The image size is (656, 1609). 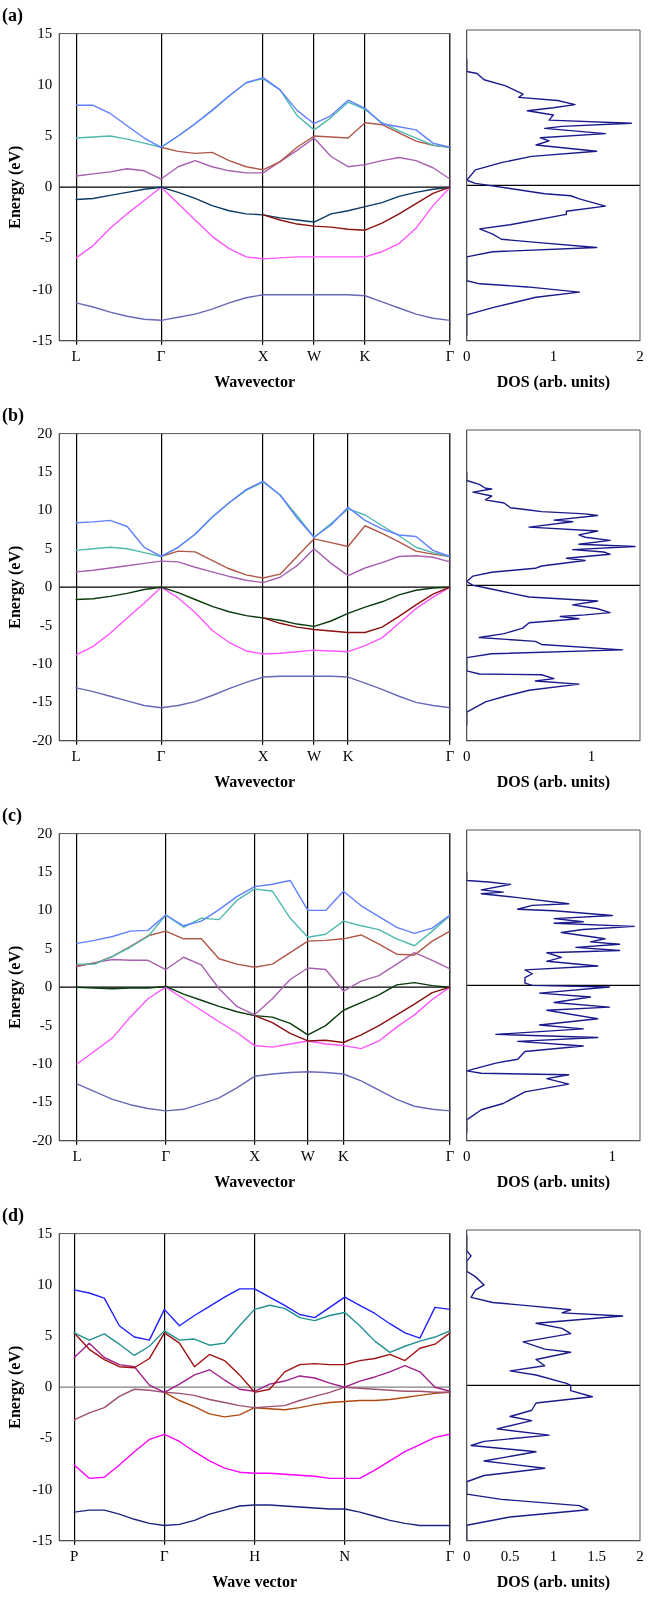 What do you see at coordinates (74, 1555) in the screenshot?
I see `x-tick-label: P` at bounding box center [74, 1555].